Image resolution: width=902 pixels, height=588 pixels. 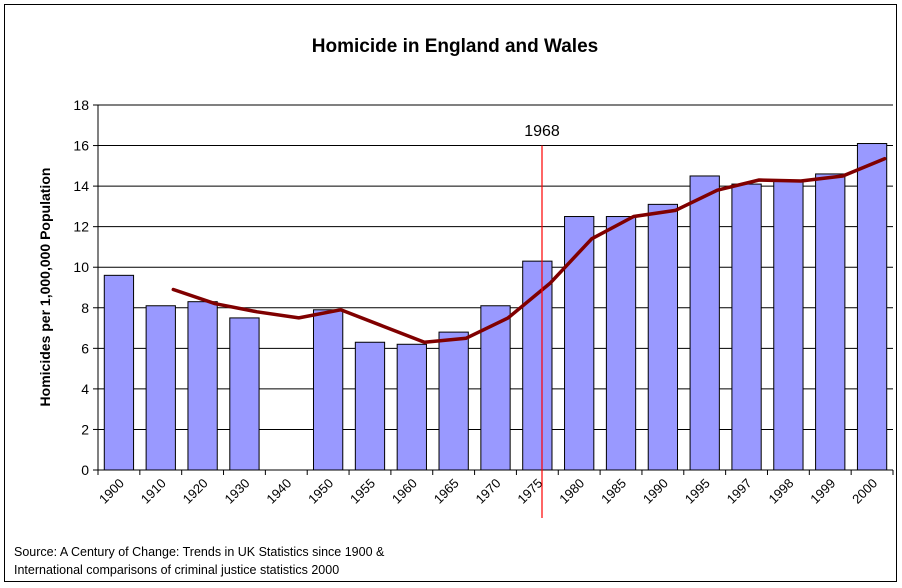 I want to click on y-tick-label: 0, so click(x=85, y=470).